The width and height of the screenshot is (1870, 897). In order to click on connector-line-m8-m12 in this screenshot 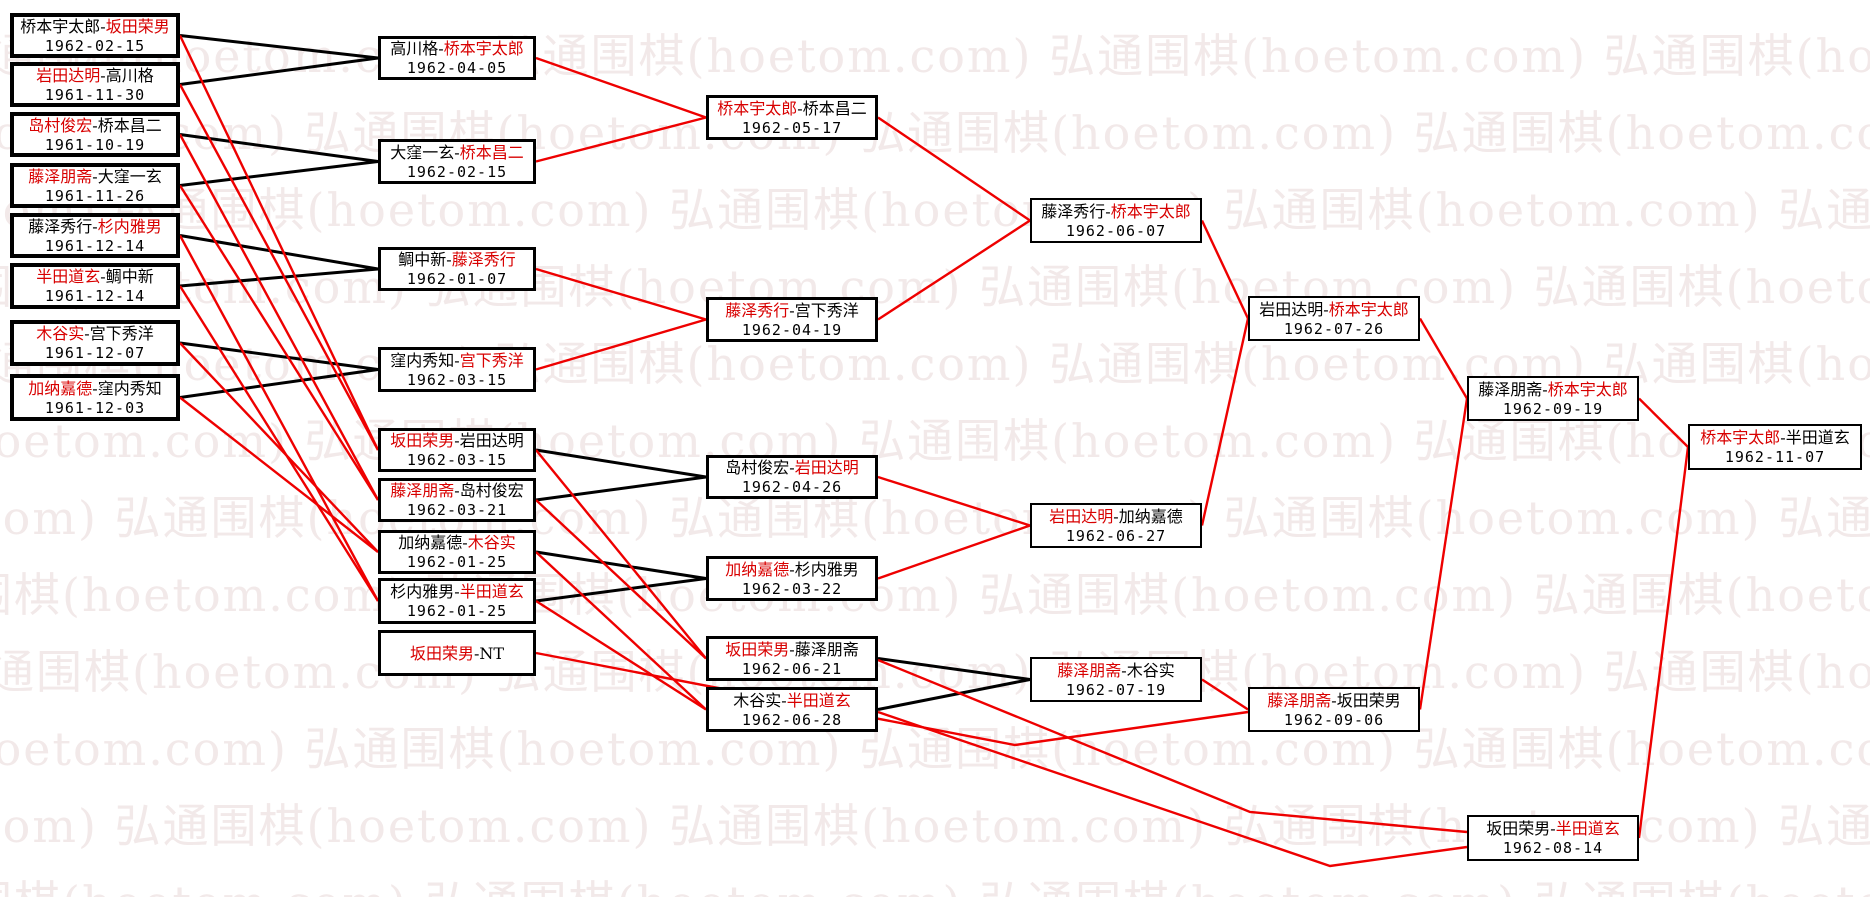, I will do `click(279, 383)`.